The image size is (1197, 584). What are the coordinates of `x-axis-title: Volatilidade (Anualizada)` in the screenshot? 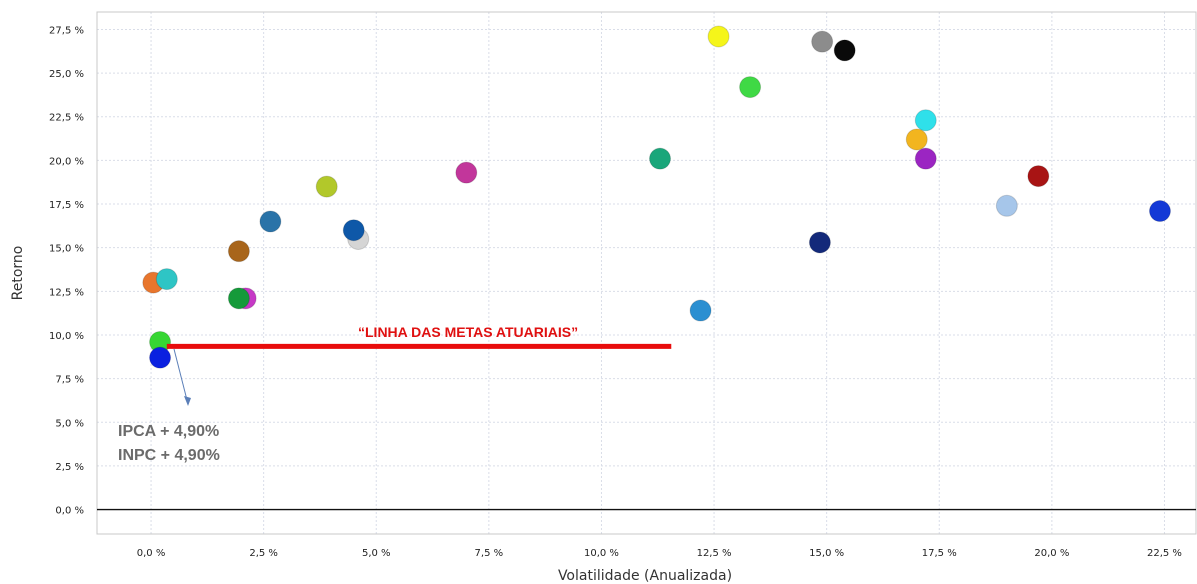 It's located at (645, 576).